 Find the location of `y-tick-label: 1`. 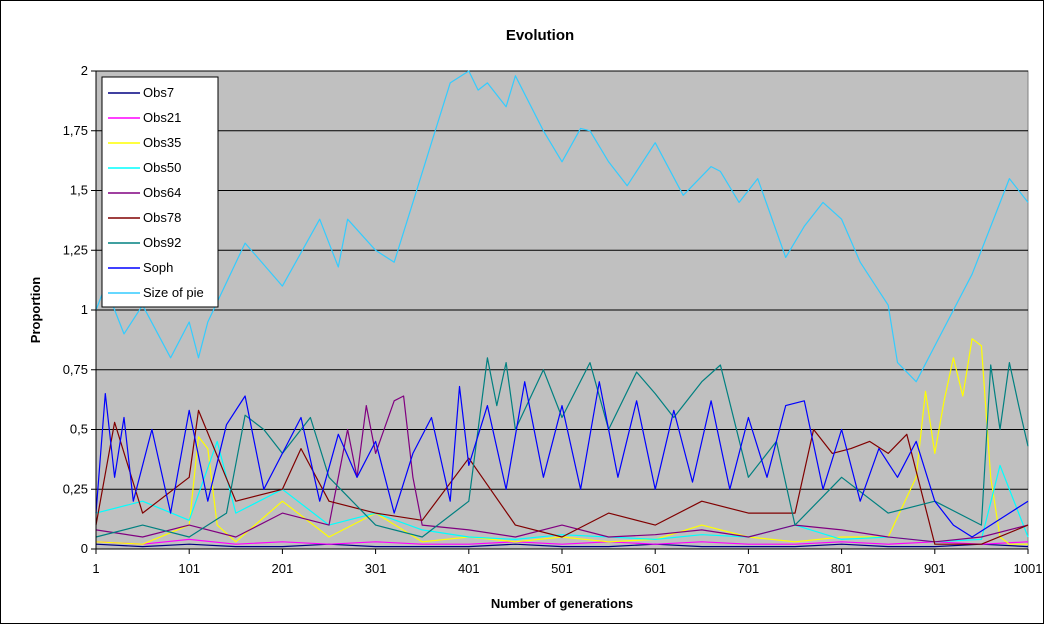

y-tick-label: 1 is located at coordinates (84, 309).